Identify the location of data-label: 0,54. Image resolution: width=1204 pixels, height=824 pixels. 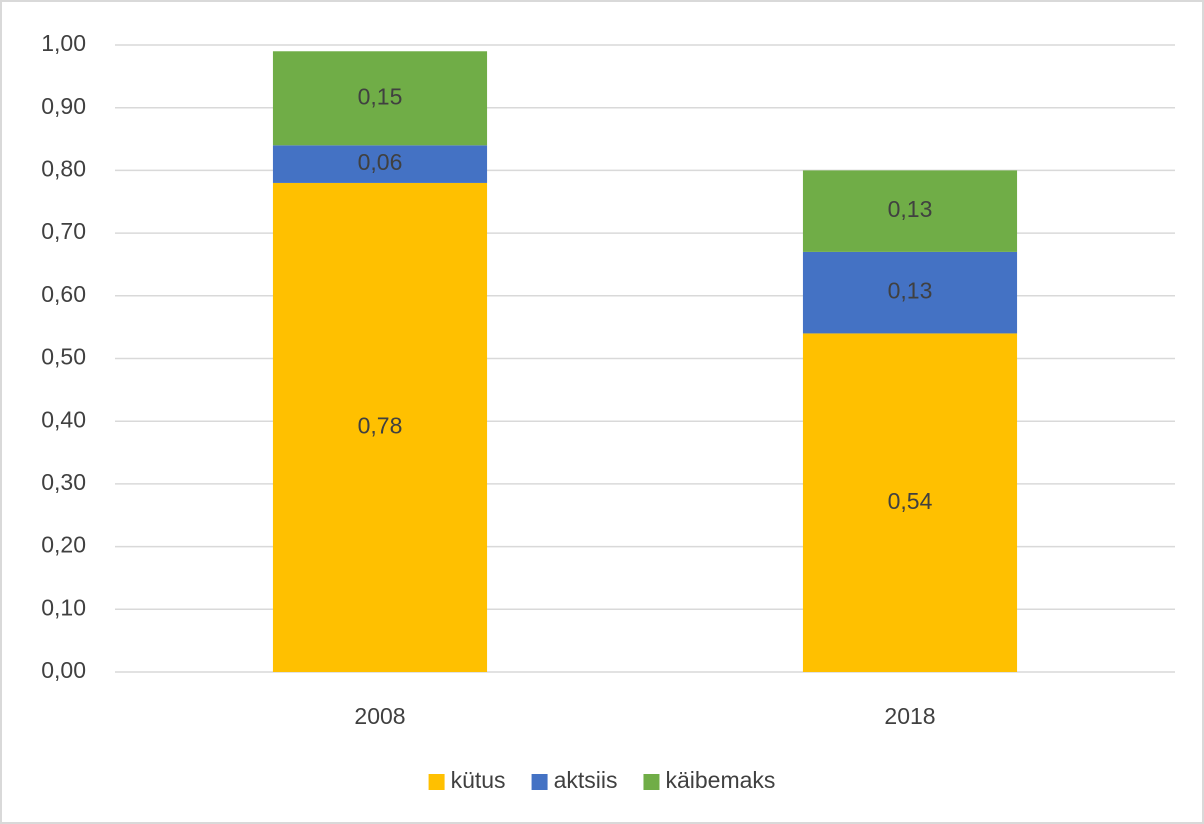
(910, 501).